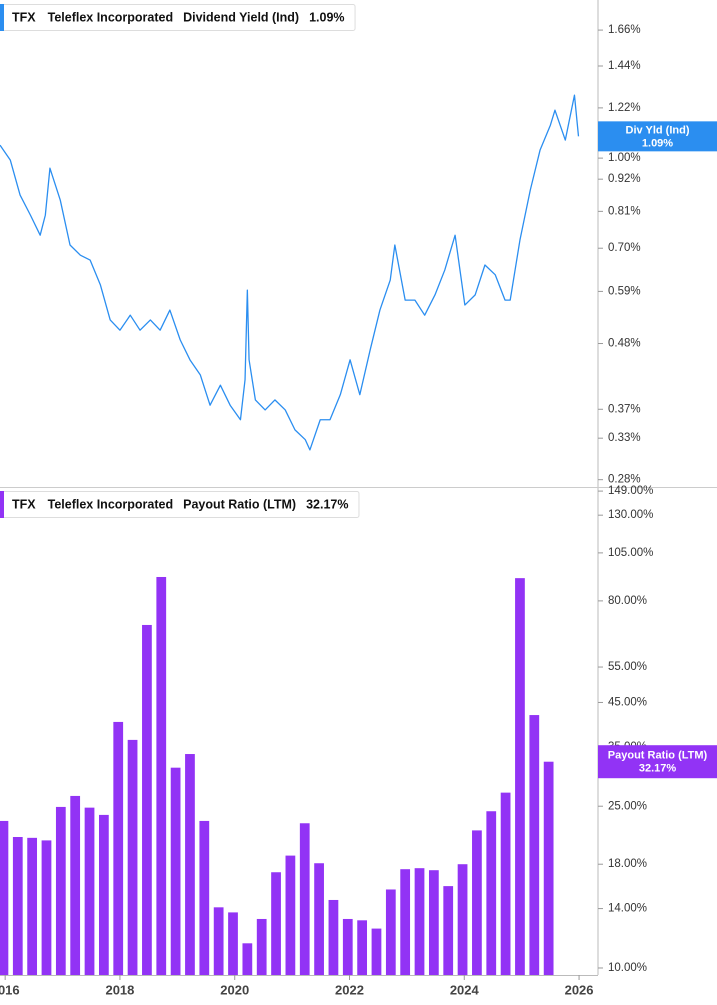  What do you see at coordinates (658, 756) in the screenshot?
I see `value-tag-name: Payout Ratio (LTM)` at bounding box center [658, 756].